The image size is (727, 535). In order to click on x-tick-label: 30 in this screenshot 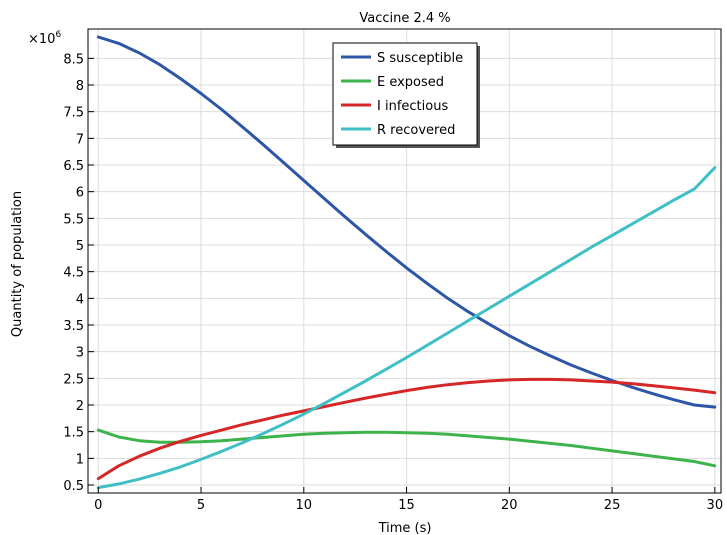, I will do `click(715, 505)`.